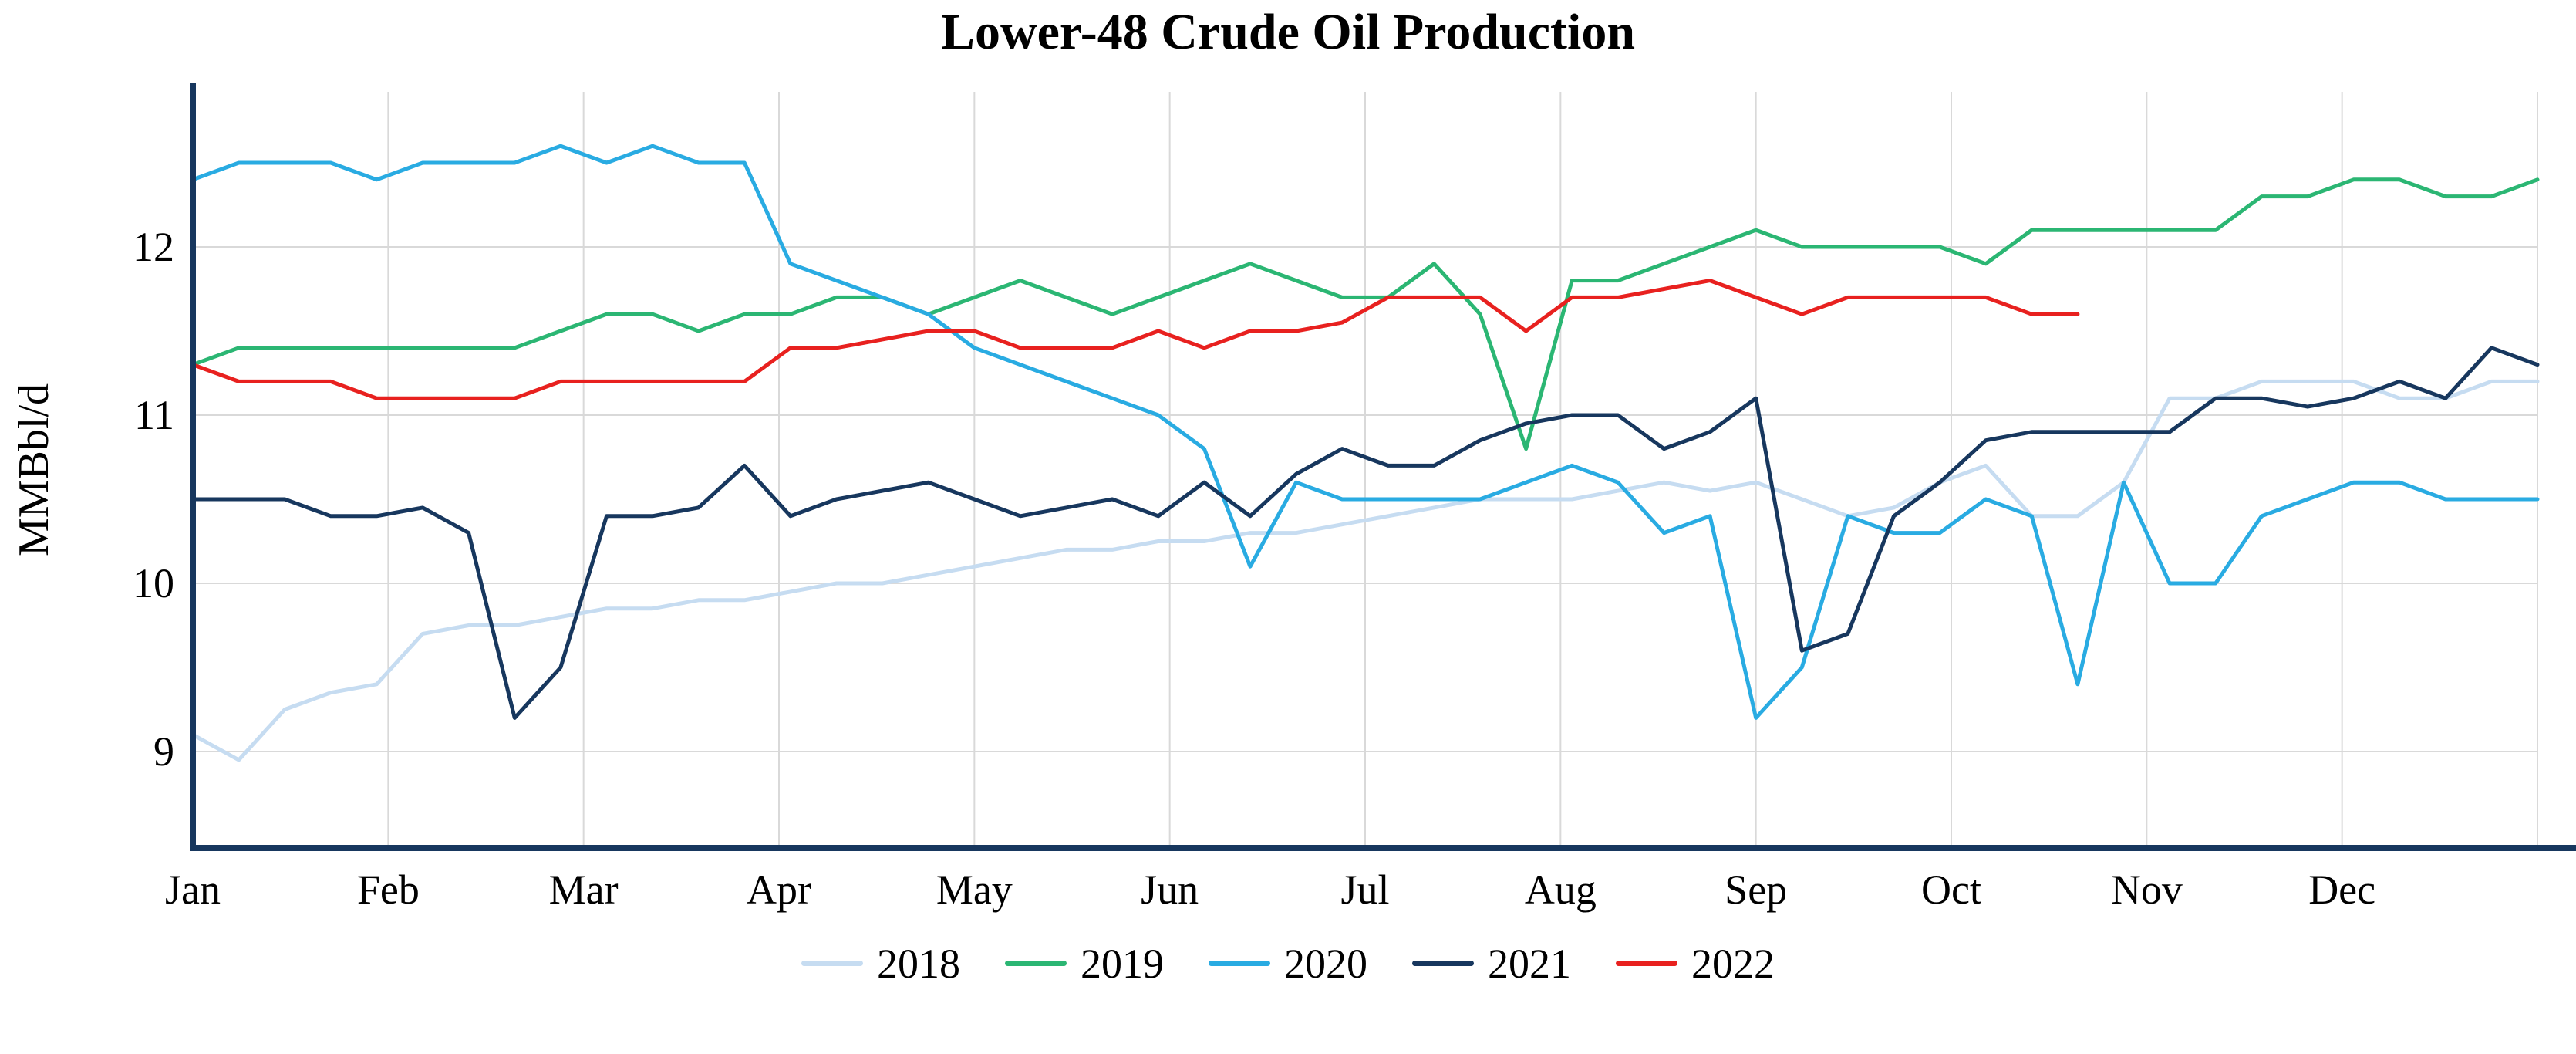  I want to click on legend-item-2018: 2018, so click(880, 964).